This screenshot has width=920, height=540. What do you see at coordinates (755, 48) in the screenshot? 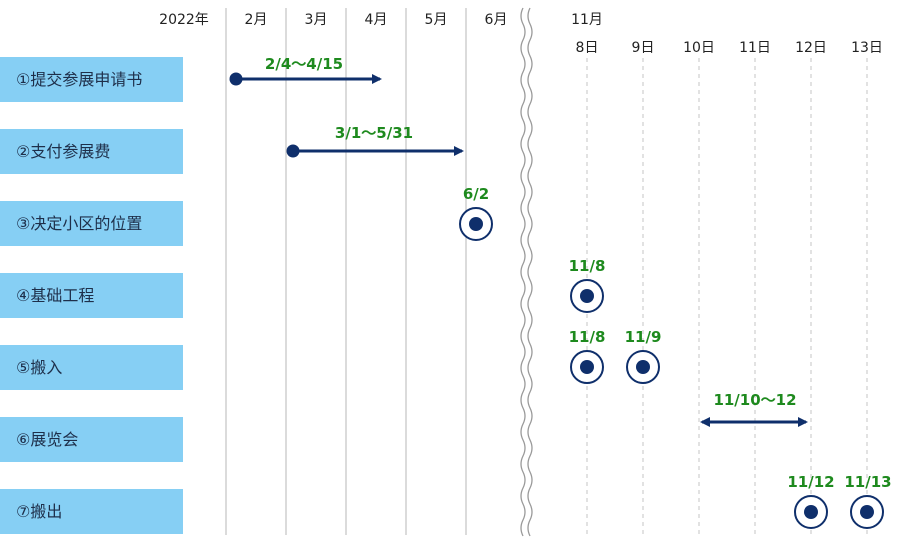
I see `day-label: 11日` at bounding box center [755, 48].